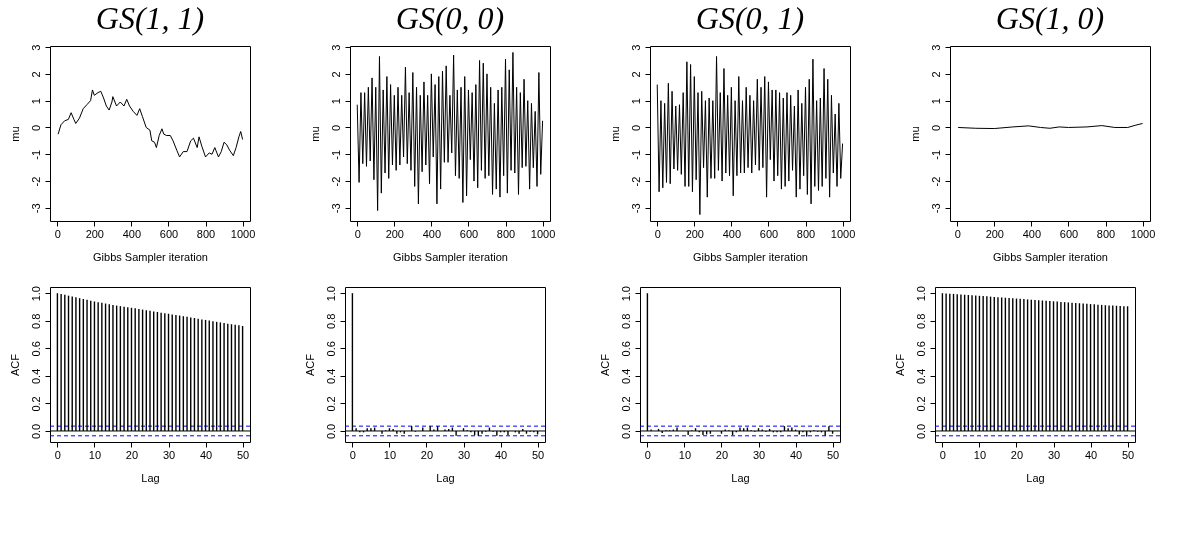  Describe the element at coordinates (450, 18) in the screenshot. I see `chart-title: GS(0, 0)` at that location.